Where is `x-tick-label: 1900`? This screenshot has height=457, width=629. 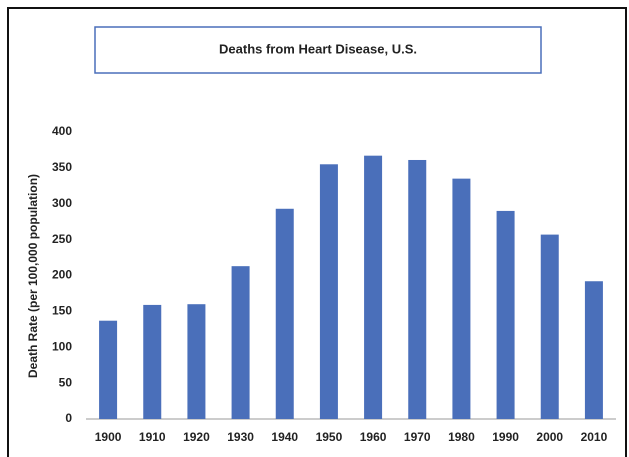 x-tick-label: 1900 is located at coordinates (108, 437).